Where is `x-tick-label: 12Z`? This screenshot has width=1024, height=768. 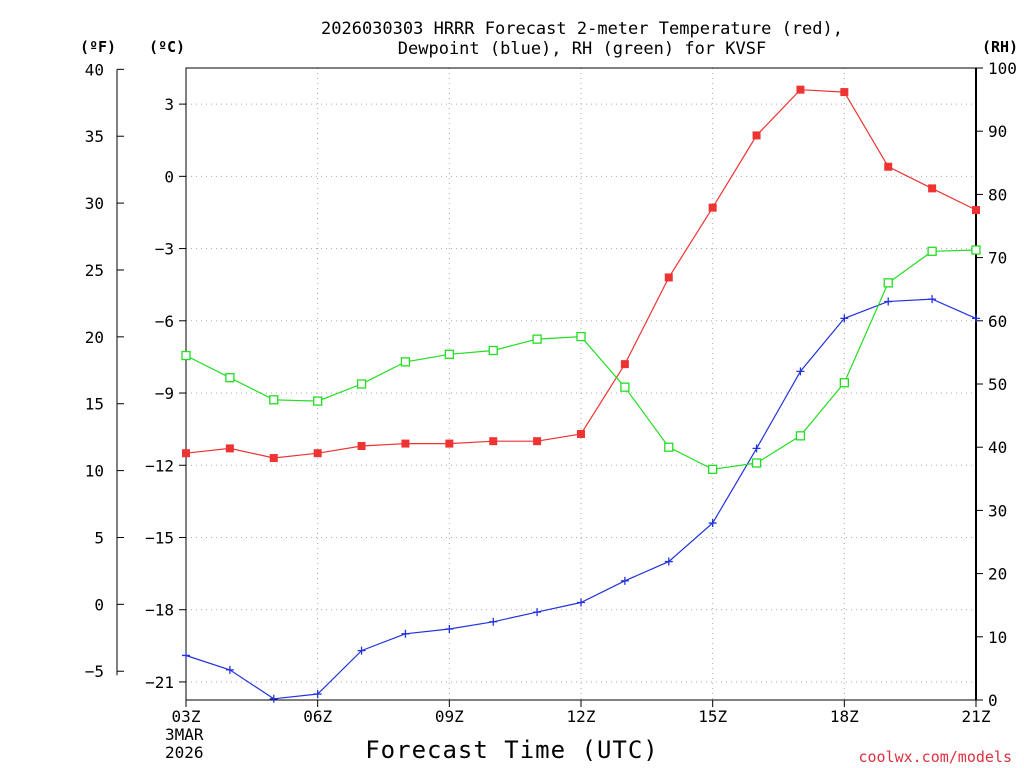
x-tick-label: 12Z is located at coordinates (581, 716).